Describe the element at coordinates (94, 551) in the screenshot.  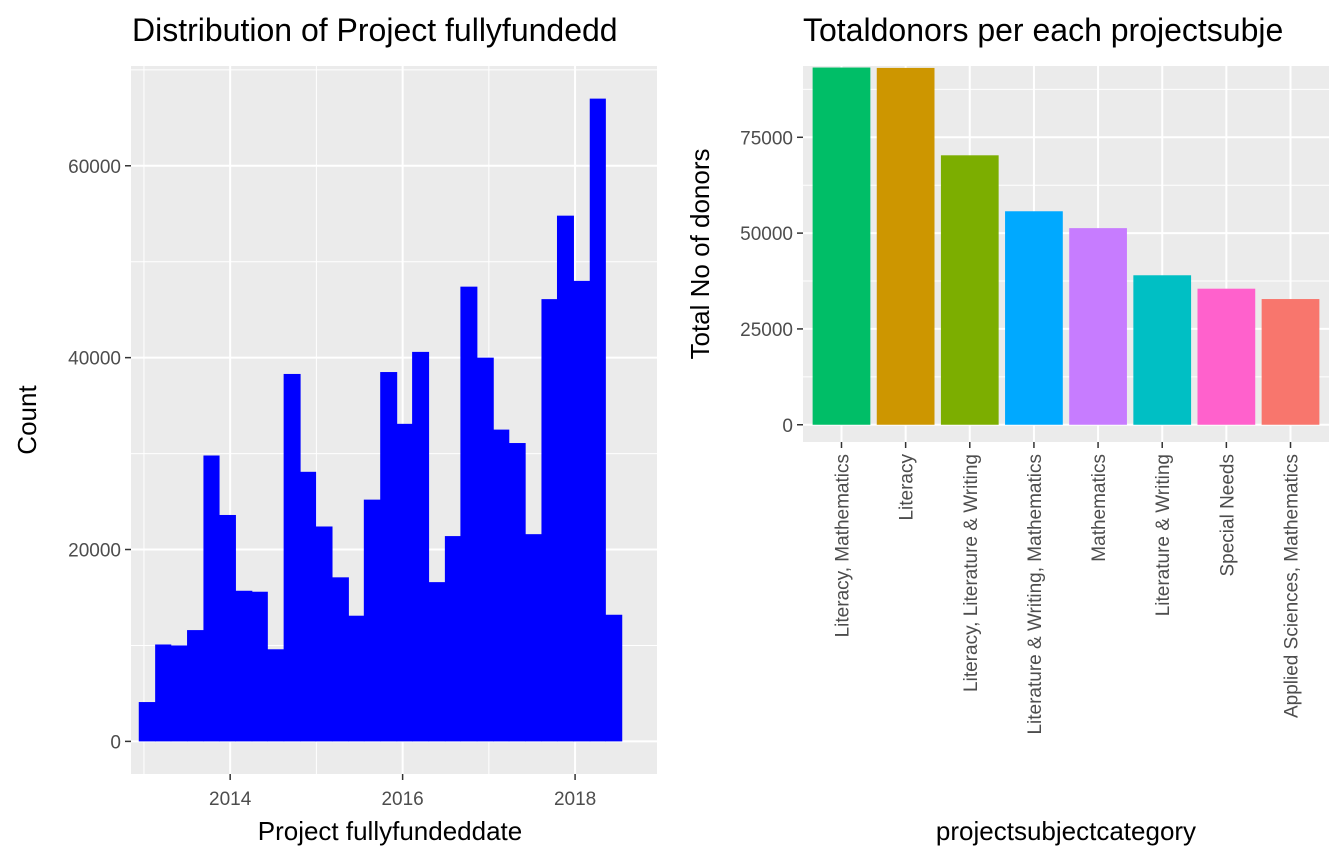
I see `histogram-y-tick-label: 20000` at that location.